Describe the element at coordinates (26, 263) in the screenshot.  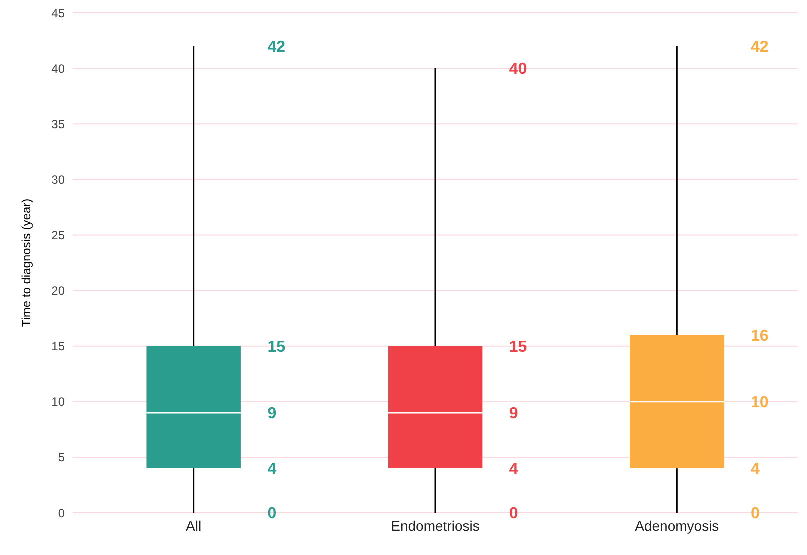
I see `y-axis-title: Time to diagnosis (year)` at that location.